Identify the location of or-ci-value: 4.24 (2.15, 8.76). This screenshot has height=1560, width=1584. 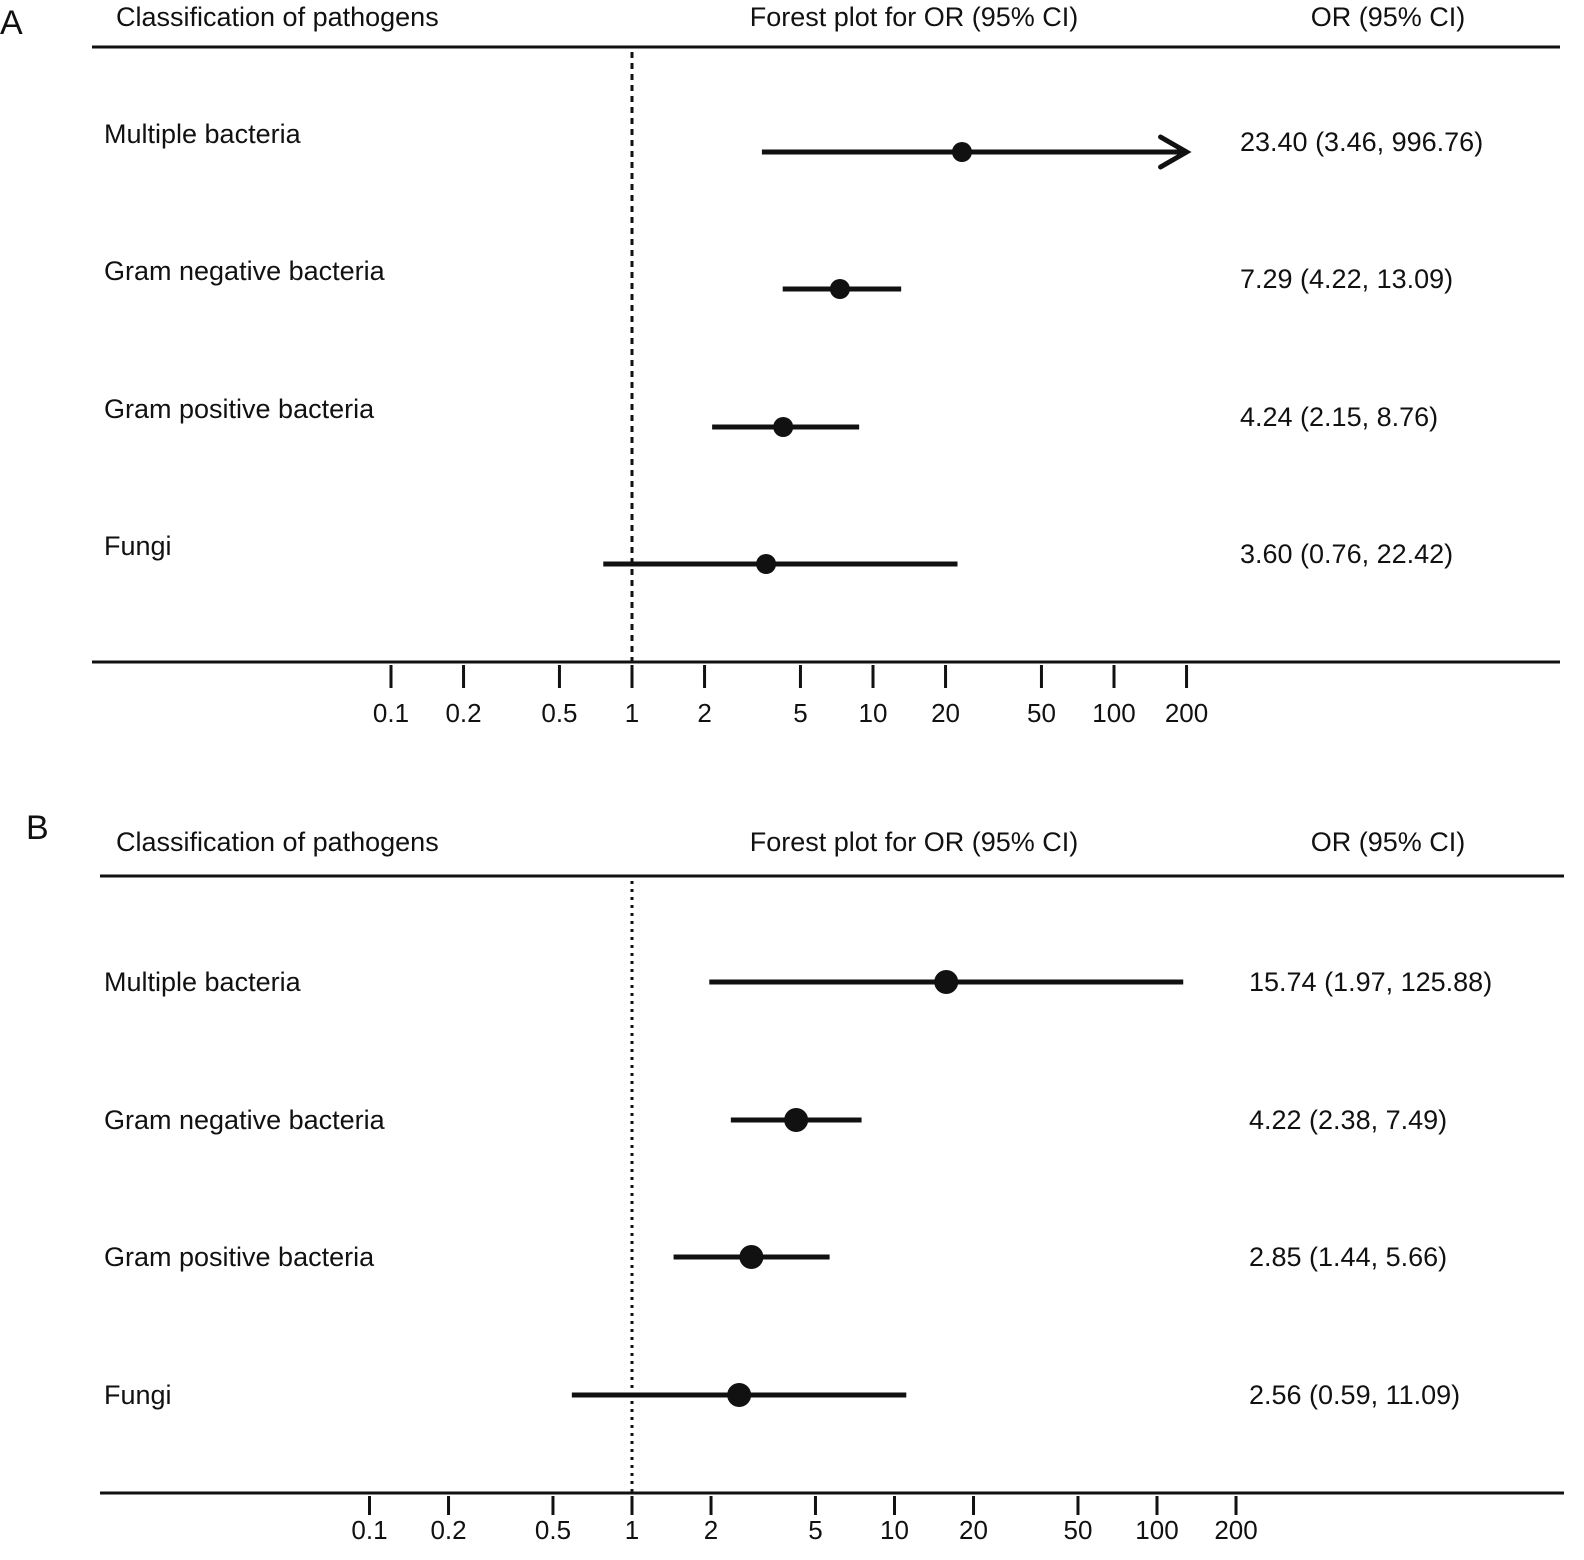
(1339, 417).